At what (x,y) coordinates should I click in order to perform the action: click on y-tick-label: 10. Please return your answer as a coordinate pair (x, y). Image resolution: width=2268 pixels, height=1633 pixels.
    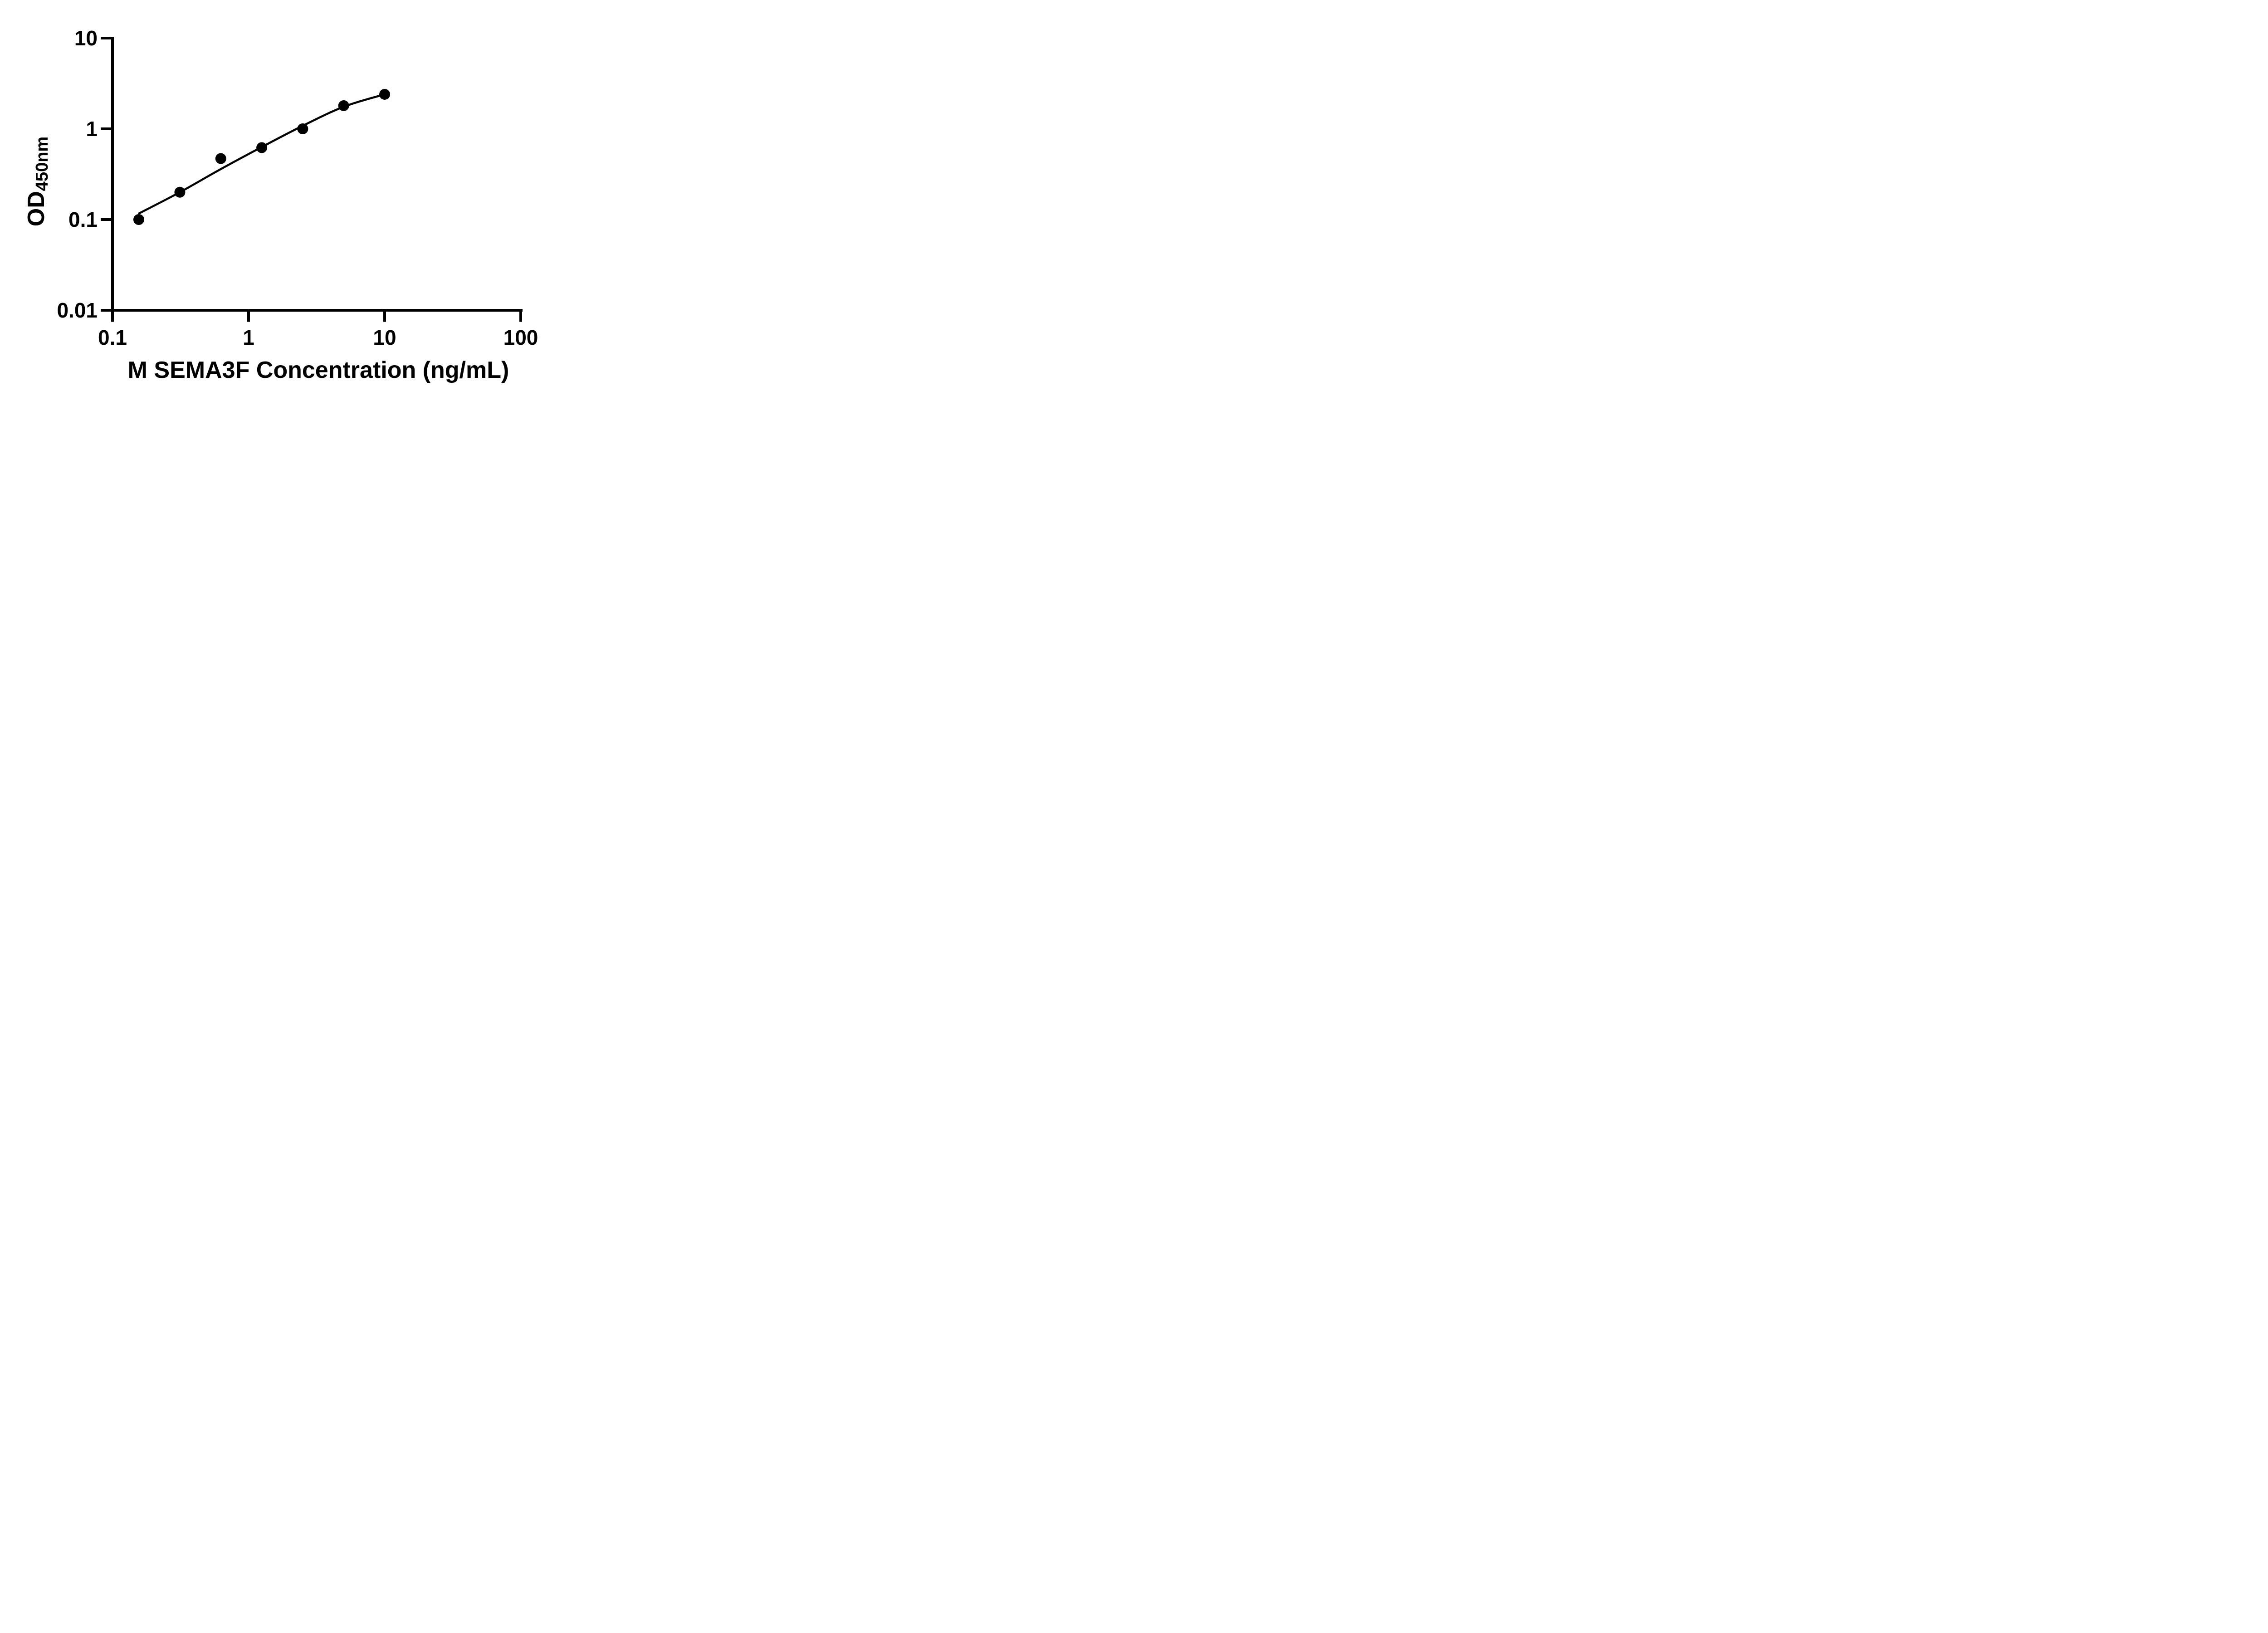
    Looking at the image, I should click on (86, 38).